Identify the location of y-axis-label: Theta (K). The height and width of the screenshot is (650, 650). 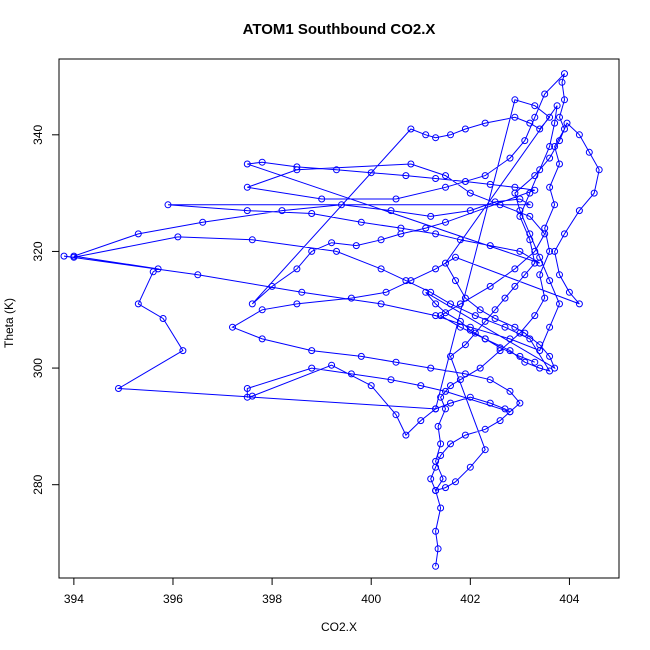
(9, 323).